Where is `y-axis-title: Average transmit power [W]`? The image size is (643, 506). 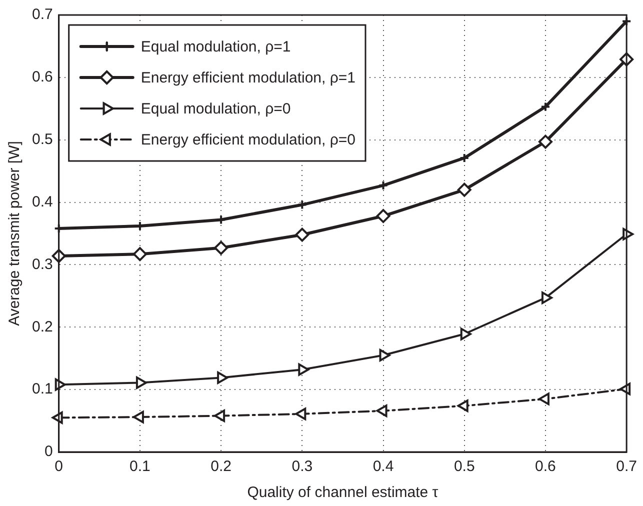 y-axis-title: Average transmit power [W] is located at coordinates (15, 233).